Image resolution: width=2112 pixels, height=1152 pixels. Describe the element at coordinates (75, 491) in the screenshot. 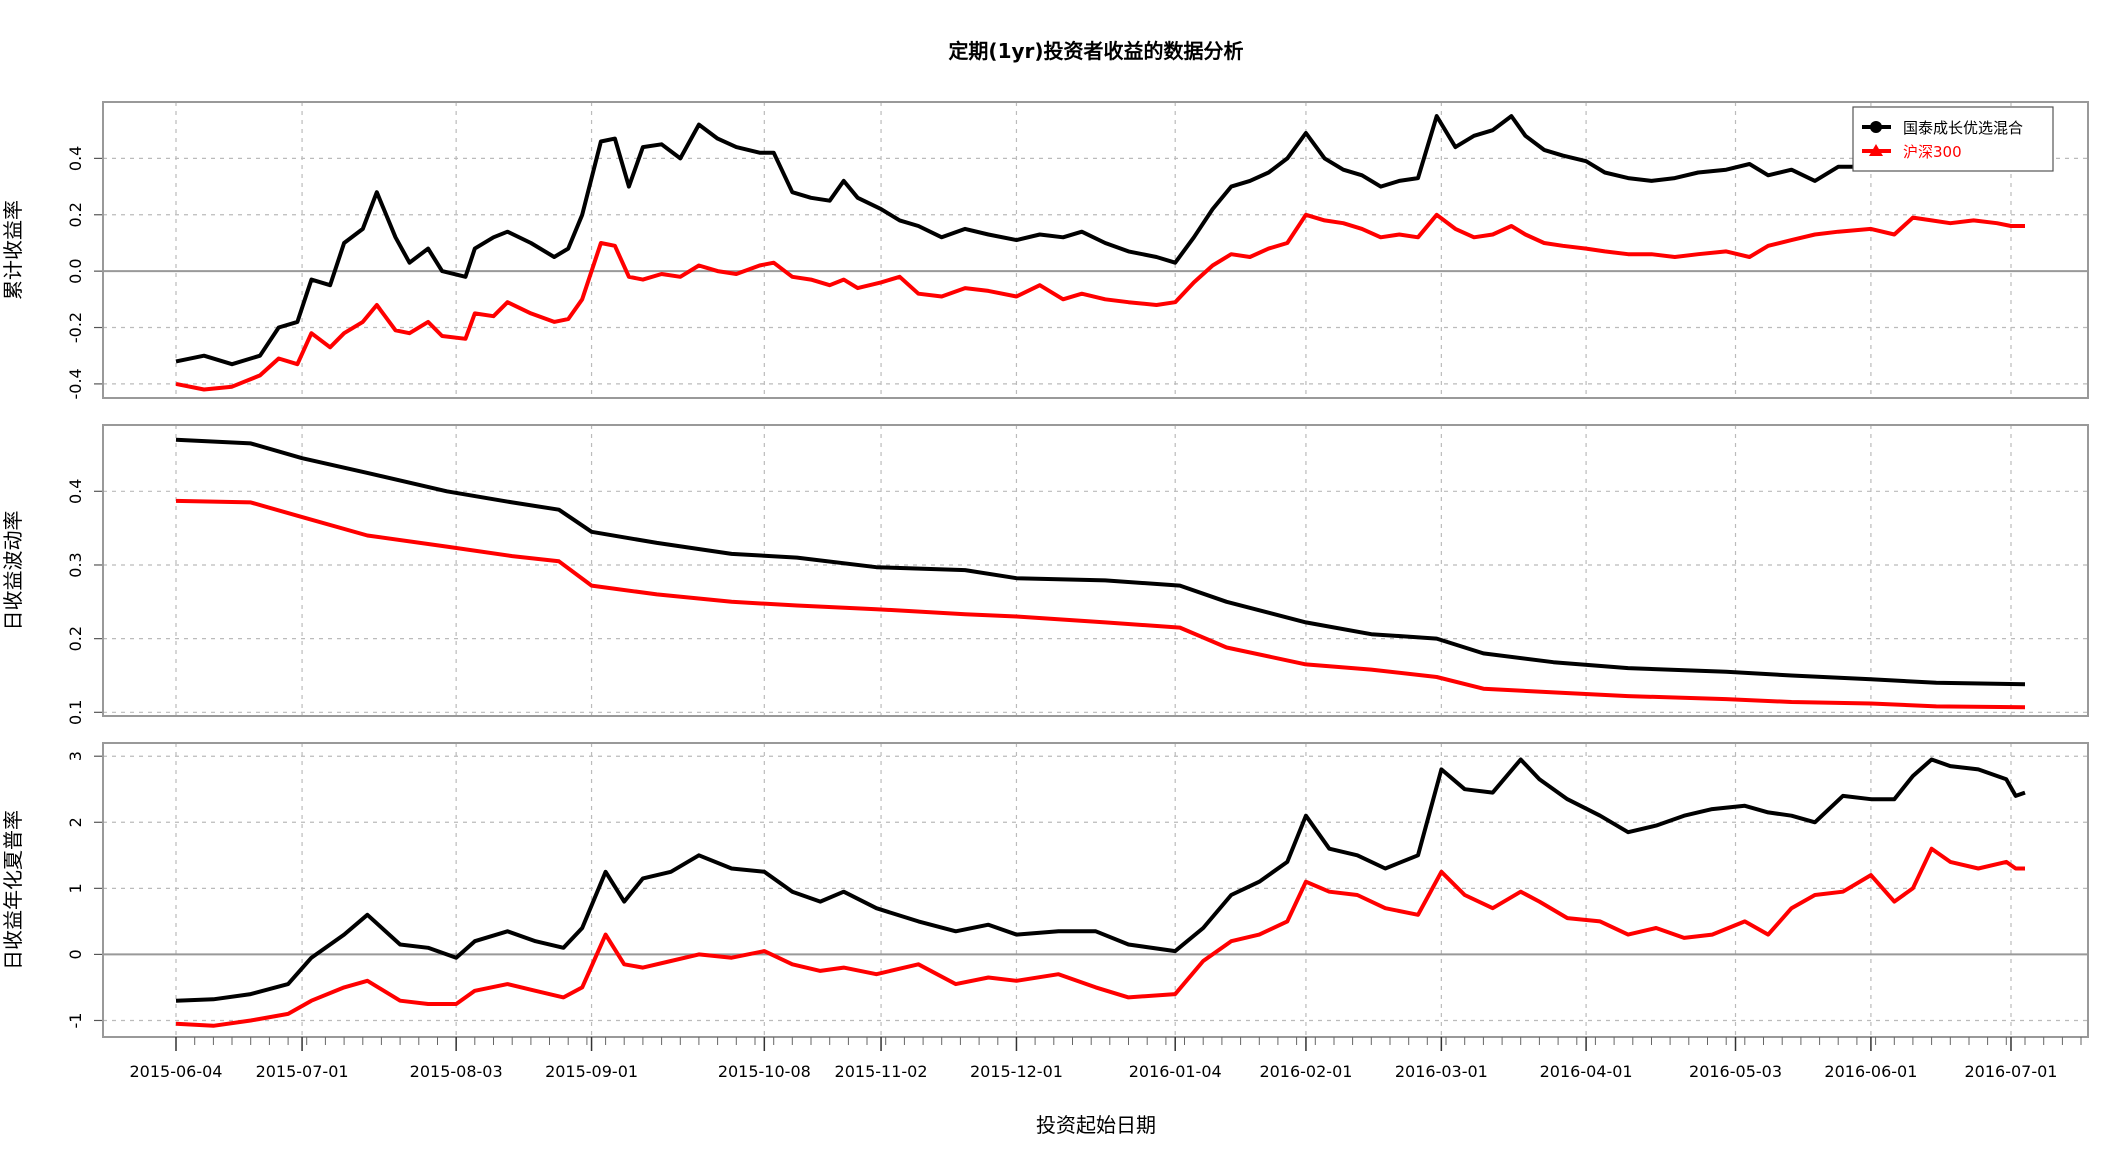

I see `panel-2-ytick-label-3: 0.4` at that location.